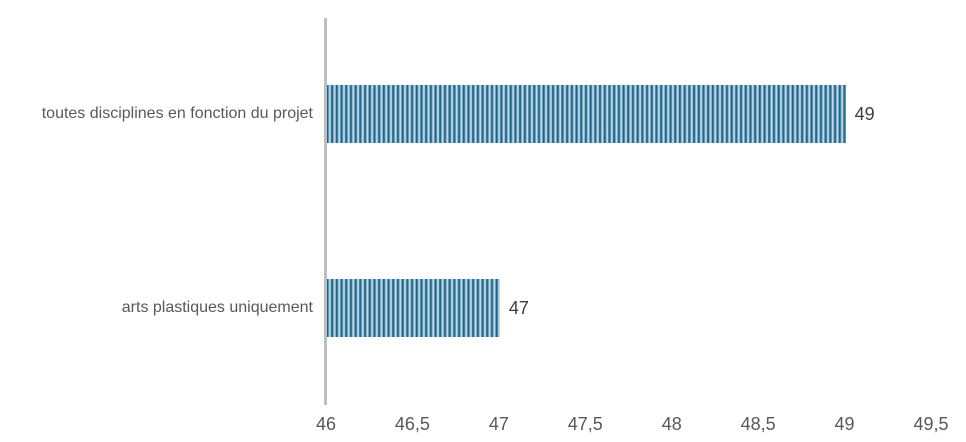  Describe the element at coordinates (498, 424) in the screenshot. I see `x-axis-tick-label: 47` at that location.